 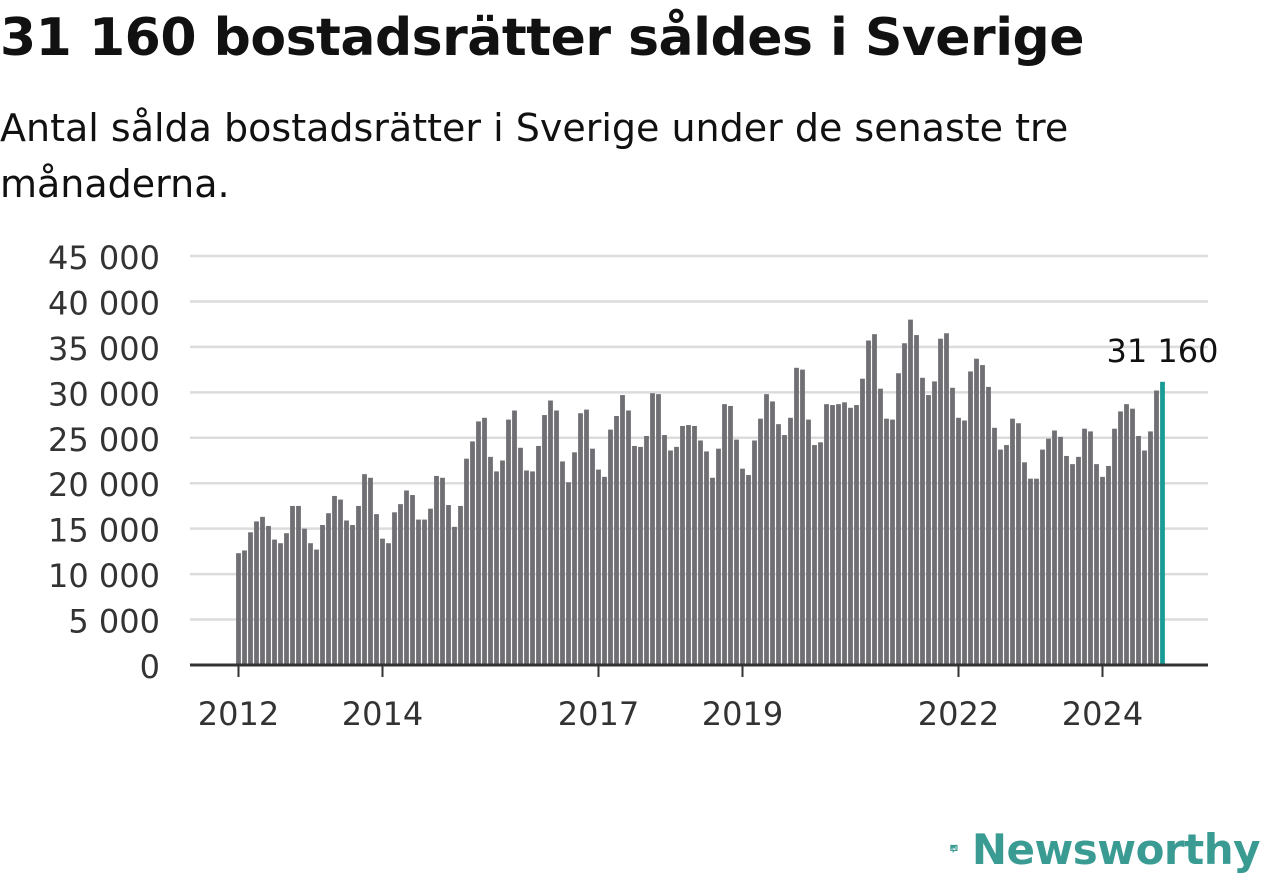 I want to click on chart-title: 31 160 bostadsrätter såldes i Sverige, so click(x=542, y=38).